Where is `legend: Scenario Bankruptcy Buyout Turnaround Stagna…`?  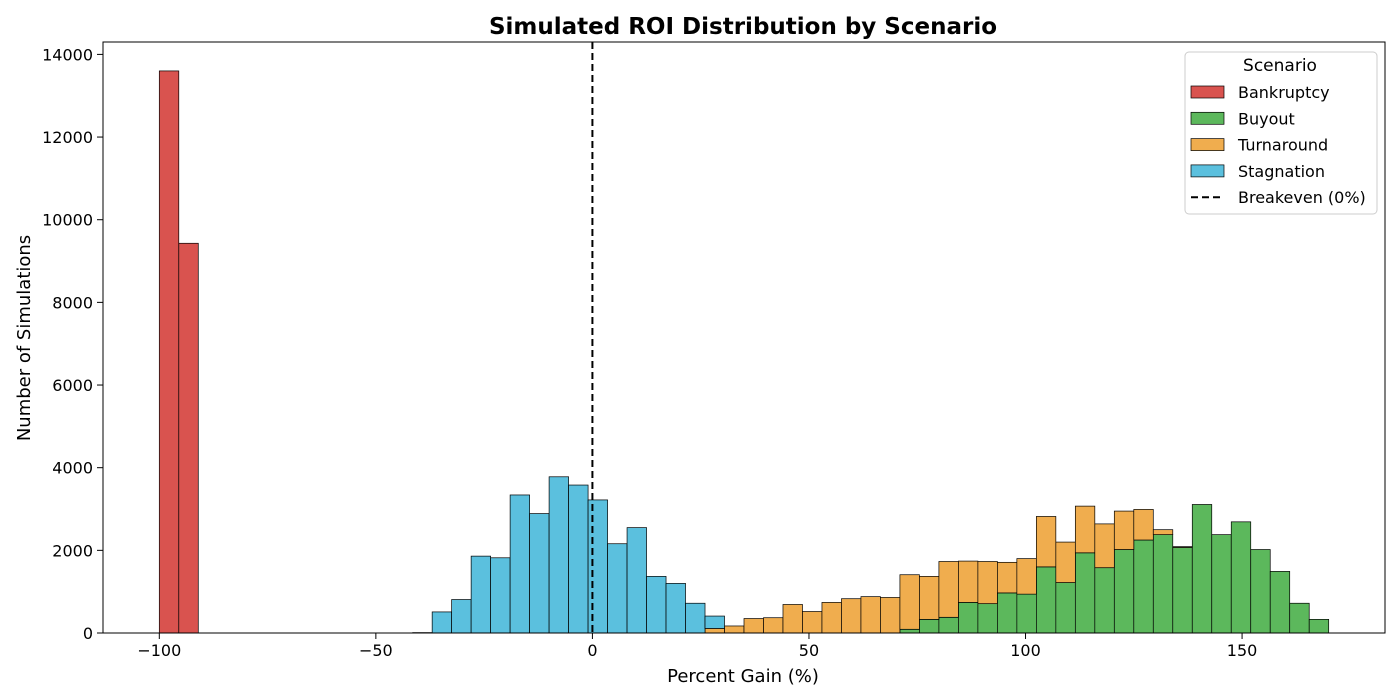
legend: Scenario Bankruptcy Buyout Turnaround Stagna… is located at coordinates (1281, 133).